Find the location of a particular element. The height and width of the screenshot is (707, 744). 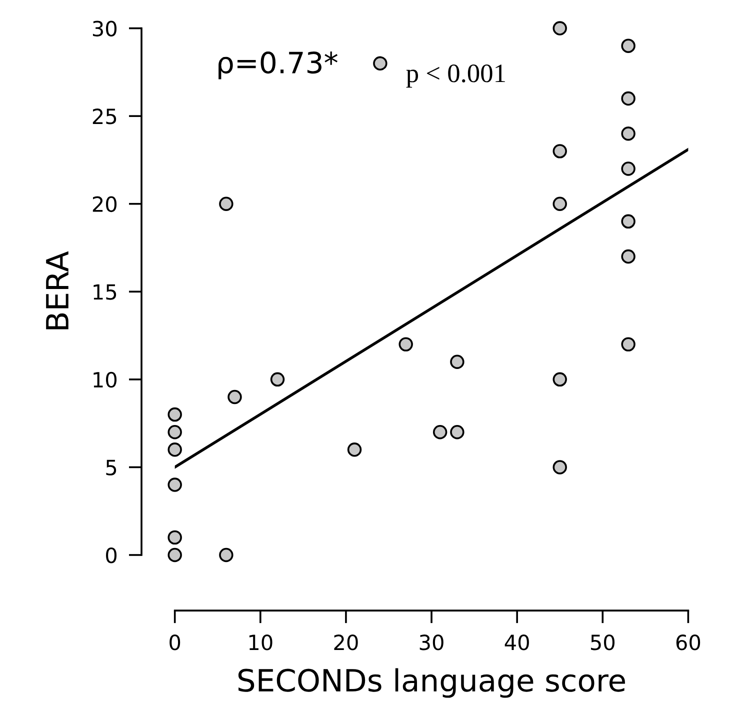

y-tick-label: 5 is located at coordinates (111, 468).